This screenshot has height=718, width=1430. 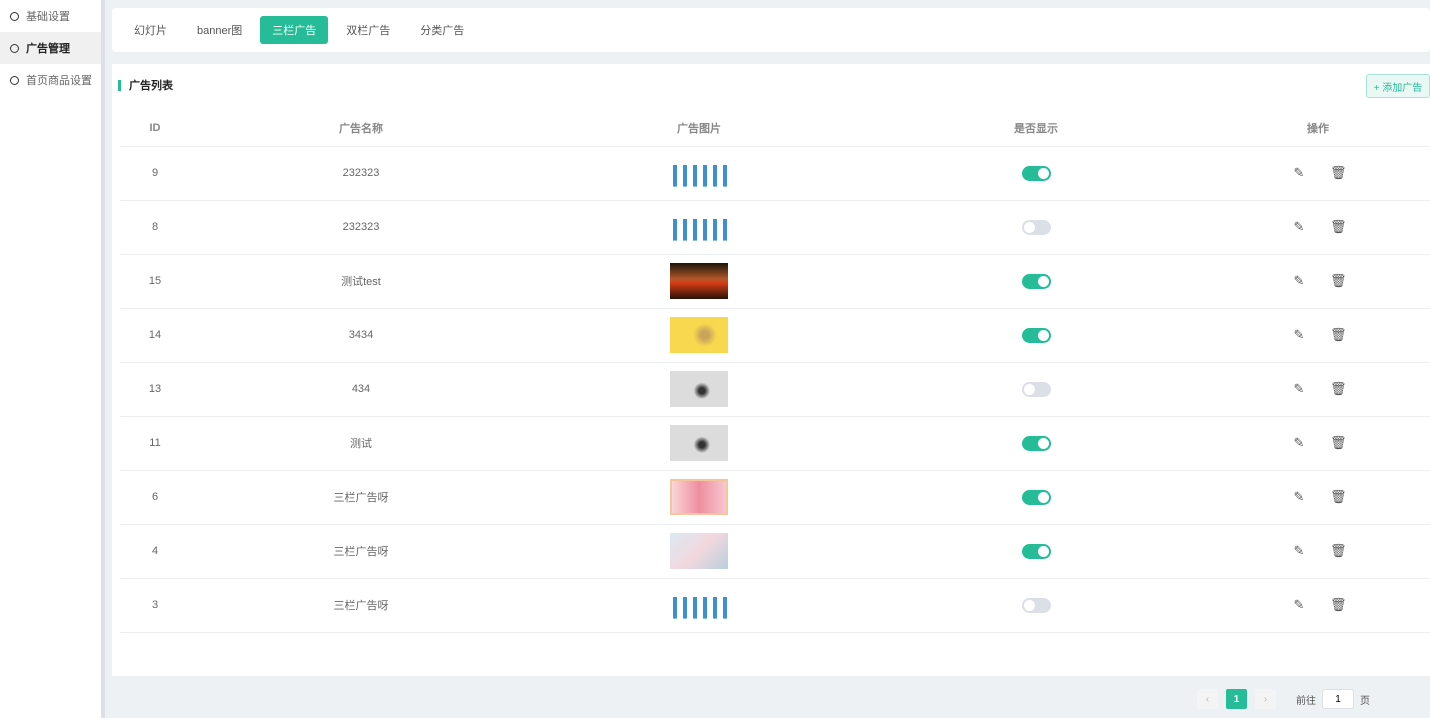 I want to click on table-row: 11 测试 ✎ 🗑, so click(x=775, y=443).